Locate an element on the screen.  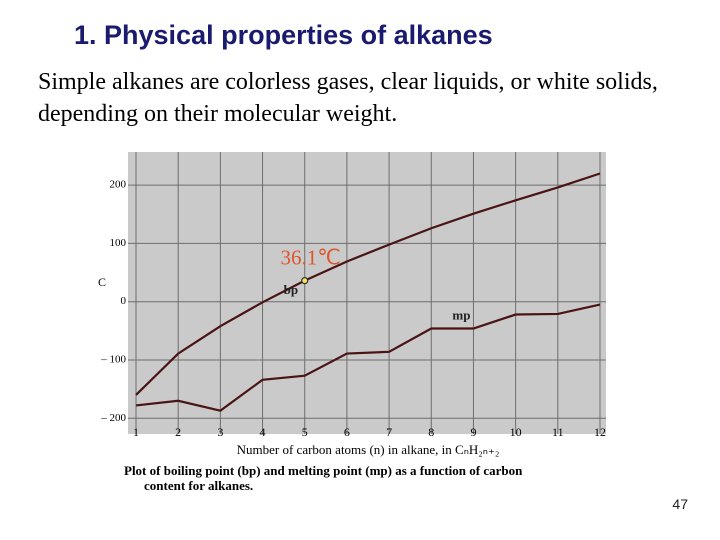
x-tick-label: 8 is located at coordinates (431, 432).